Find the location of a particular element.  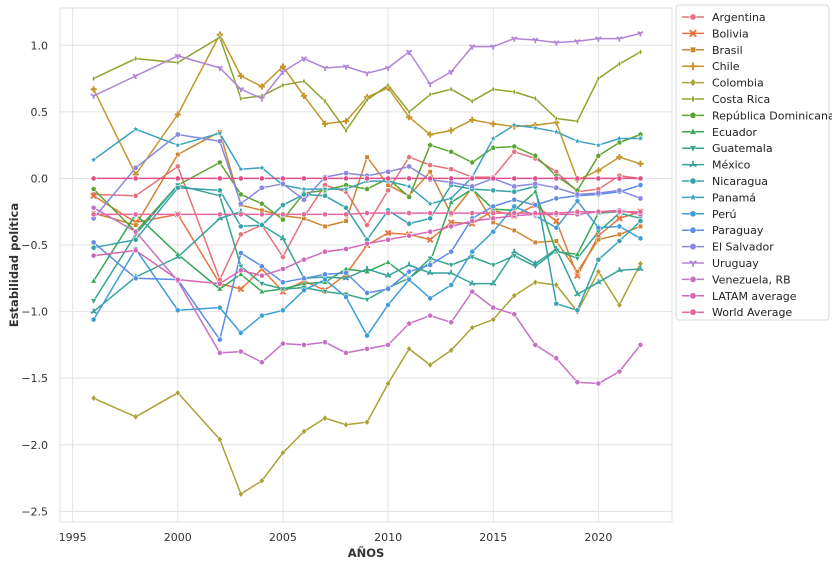

y-tick-label: 1.0 is located at coordinates (40, 45).